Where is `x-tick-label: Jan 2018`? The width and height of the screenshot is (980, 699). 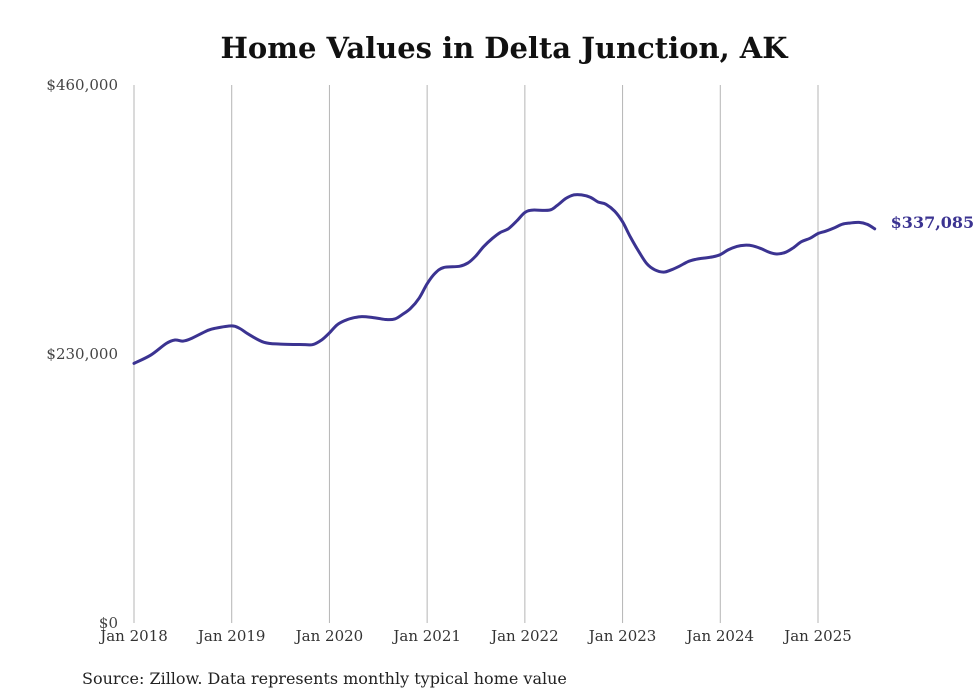
x-tick-label: Jan 2018 is located at coordinates (133, 636).